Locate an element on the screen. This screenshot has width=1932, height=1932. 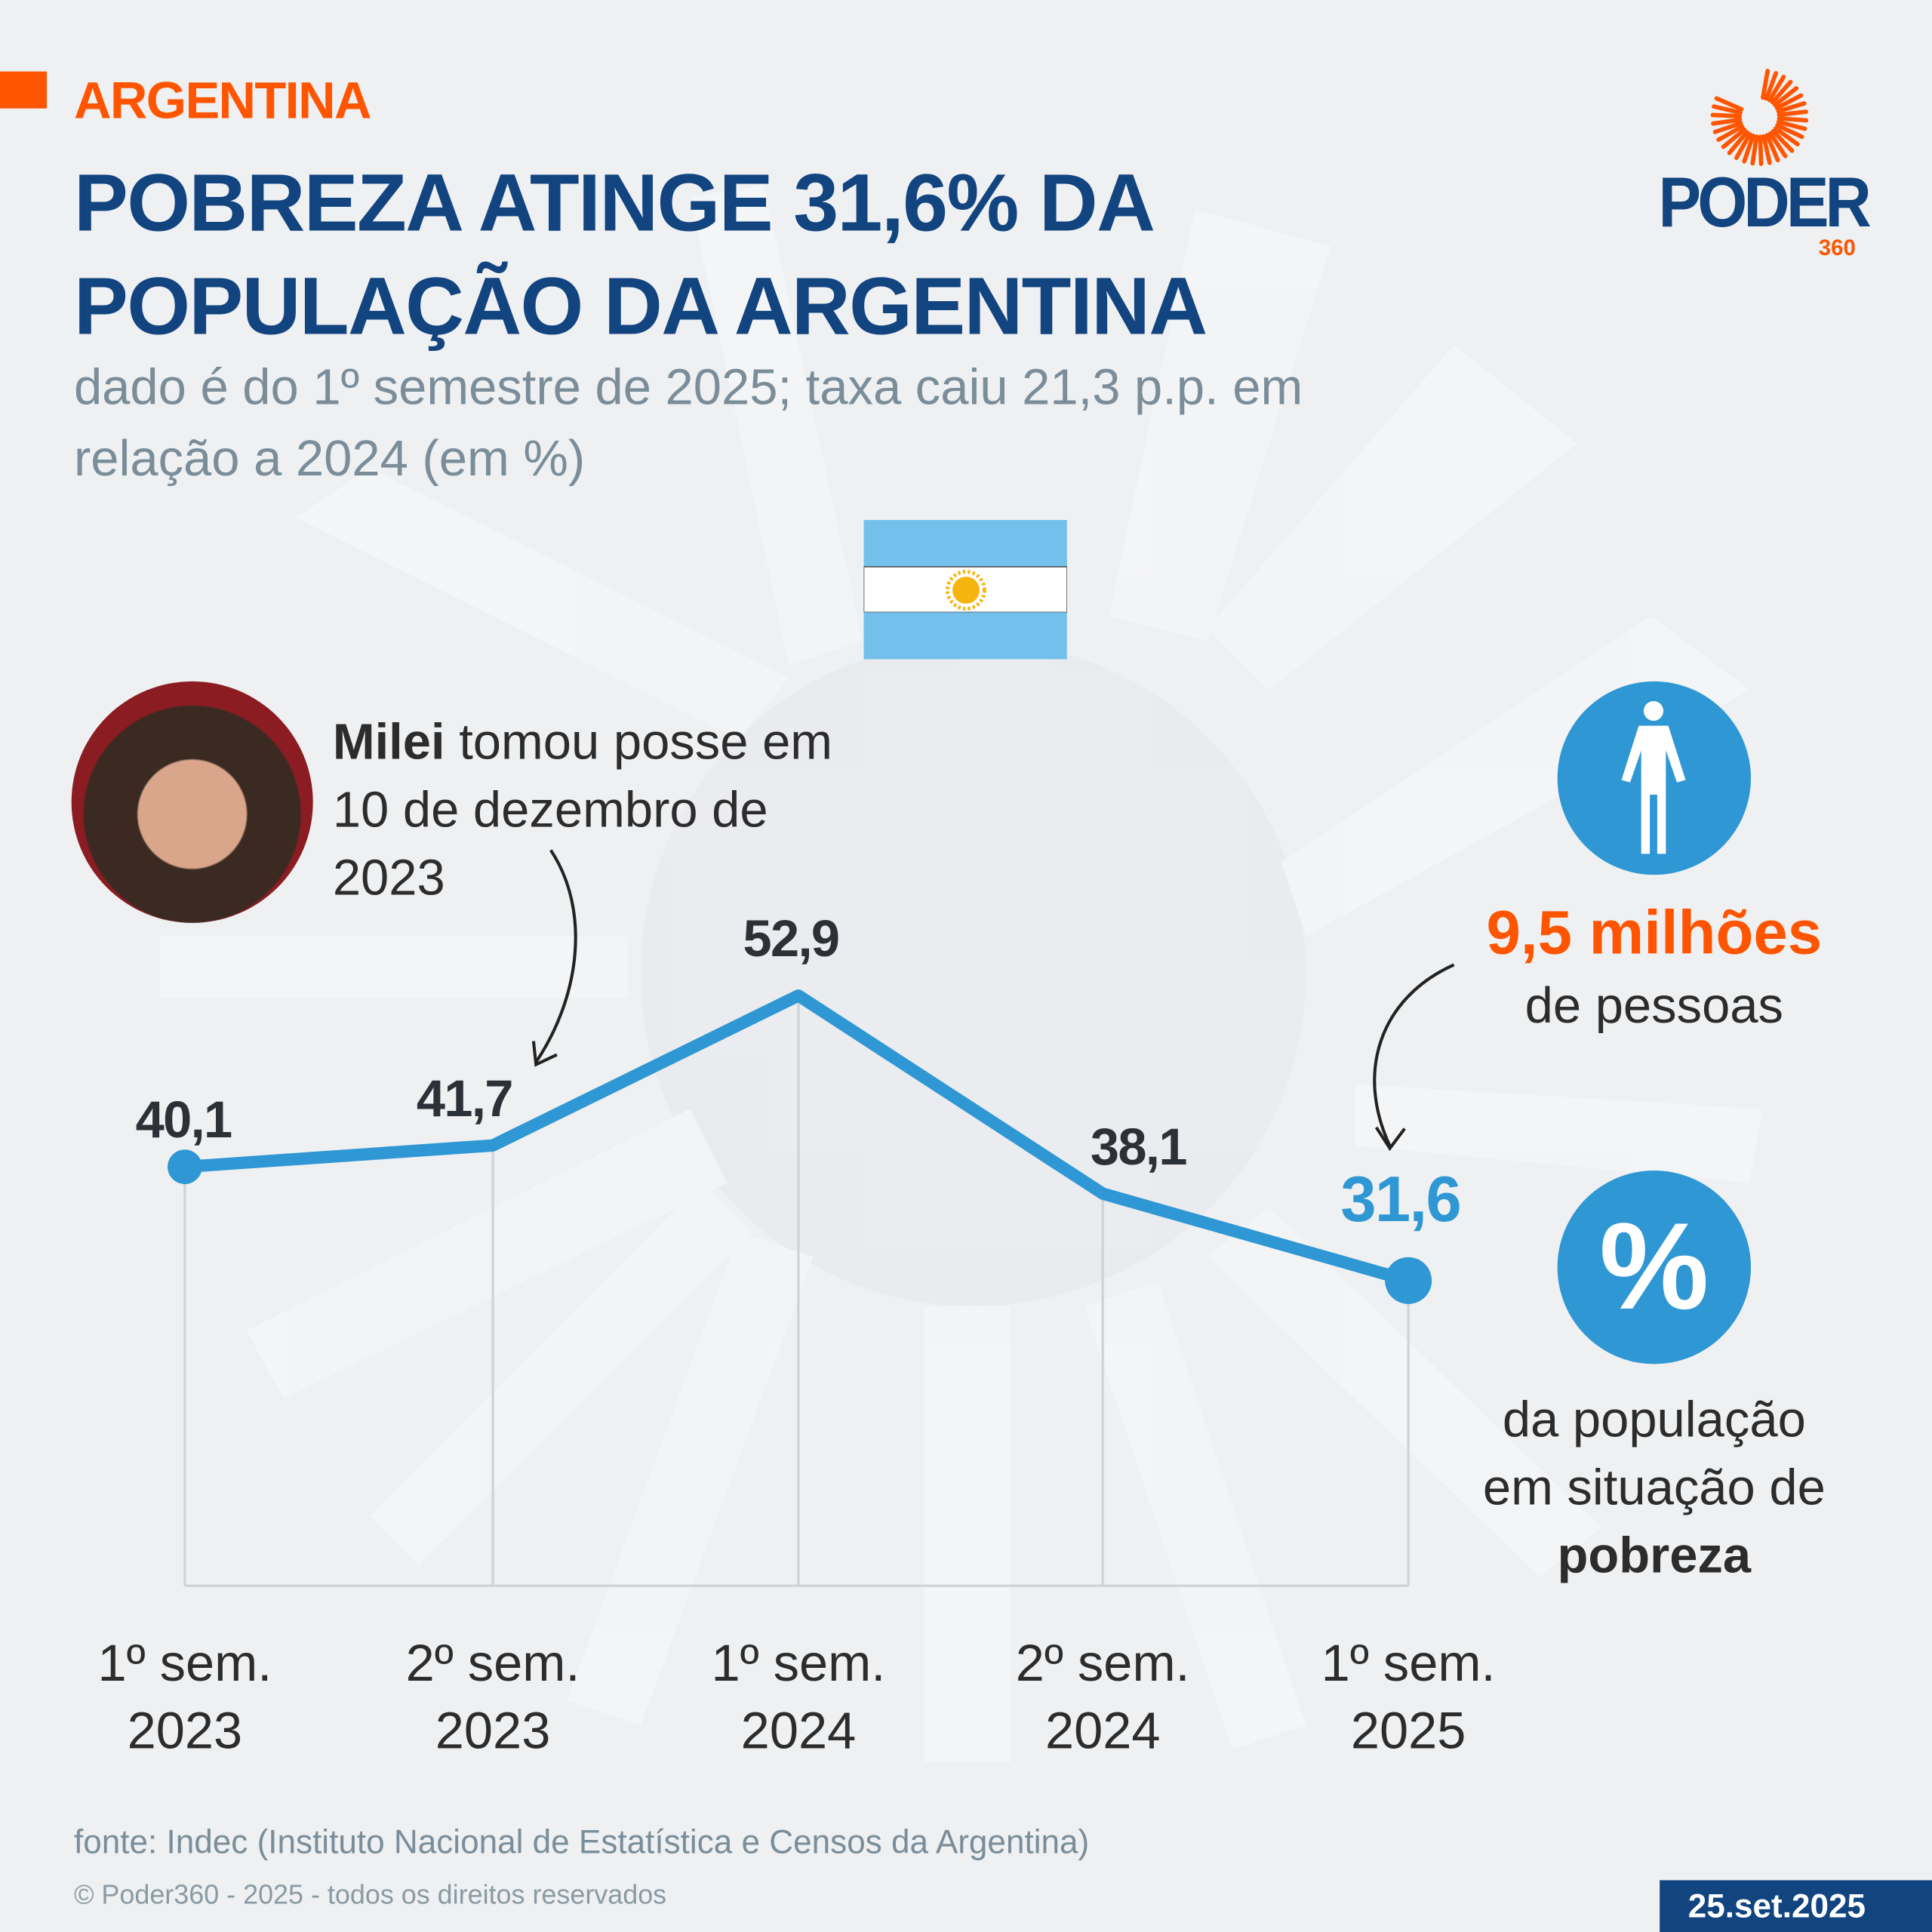
pop-line-bold: pobreza is located at coordinates (1654, 1554).